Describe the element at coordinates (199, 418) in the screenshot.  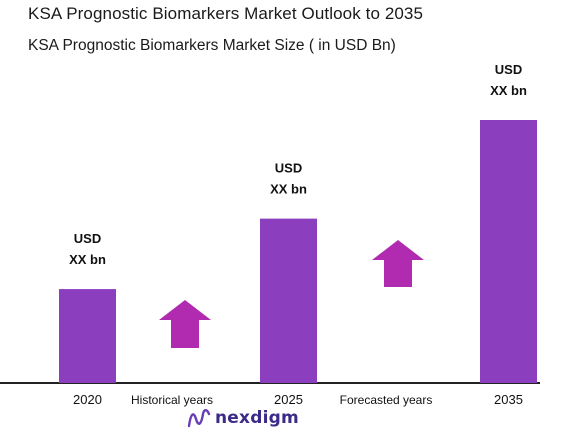
I see `nexdigm-logo-icon` at that location.